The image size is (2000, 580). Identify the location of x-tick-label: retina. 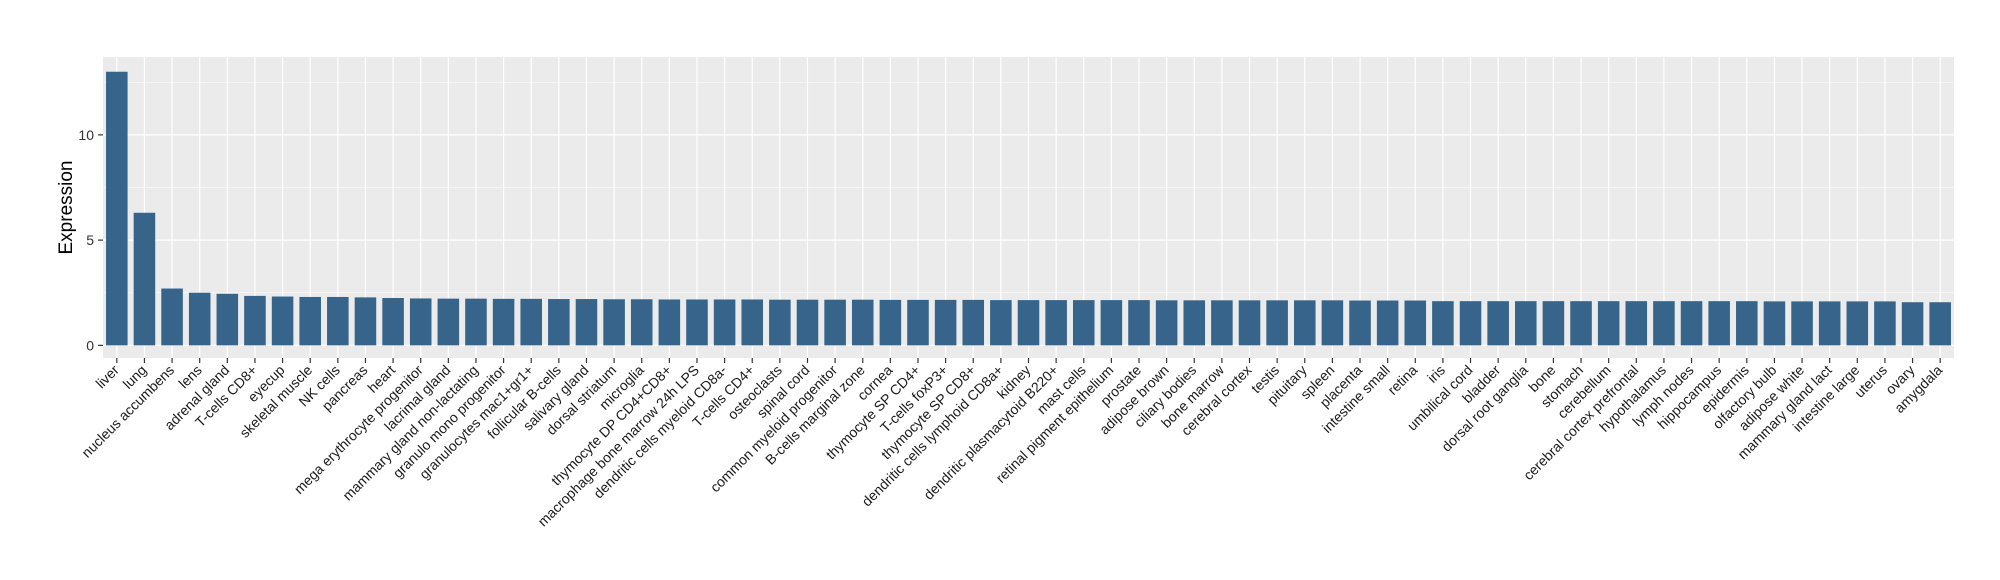
(1402, 380).